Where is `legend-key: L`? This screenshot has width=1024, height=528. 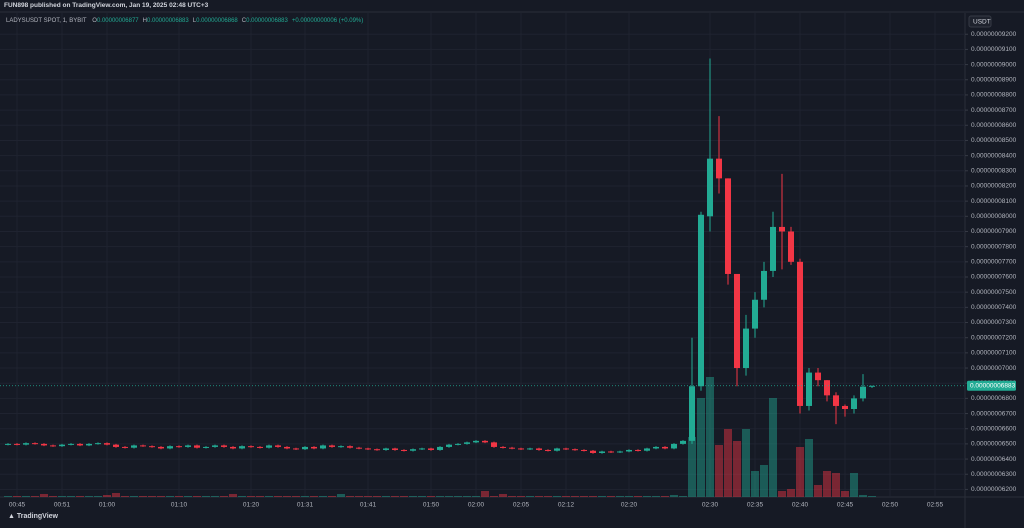 legend-key: L is located at coordinates (194, 21).